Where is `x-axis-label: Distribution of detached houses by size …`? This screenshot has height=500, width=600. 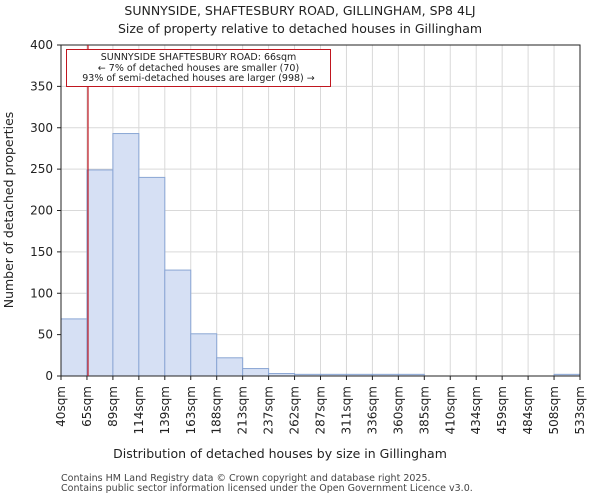
x-axis-label: Distribution of detached houses by size … is located at coordinates (280, 453).